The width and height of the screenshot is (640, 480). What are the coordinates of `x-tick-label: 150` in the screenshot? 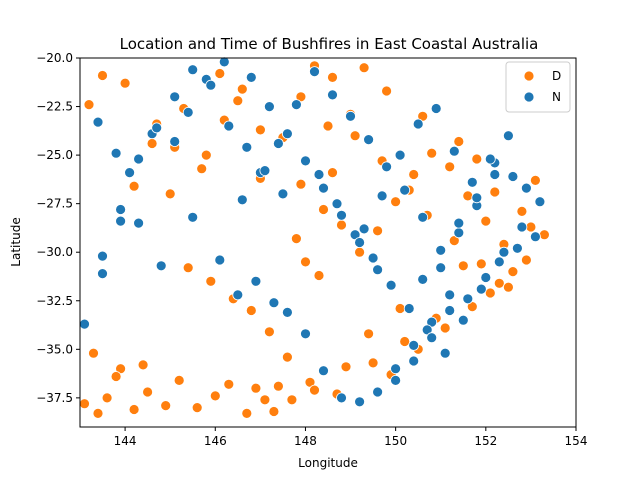 It's located at (395, 441).